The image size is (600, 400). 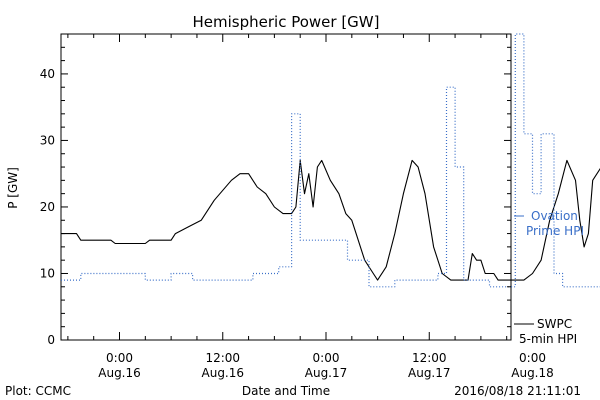 What do you see at coordinates (47, 273) in the screenshot?
I see `y-tick-label: 10` at bounding box center [47, 273].